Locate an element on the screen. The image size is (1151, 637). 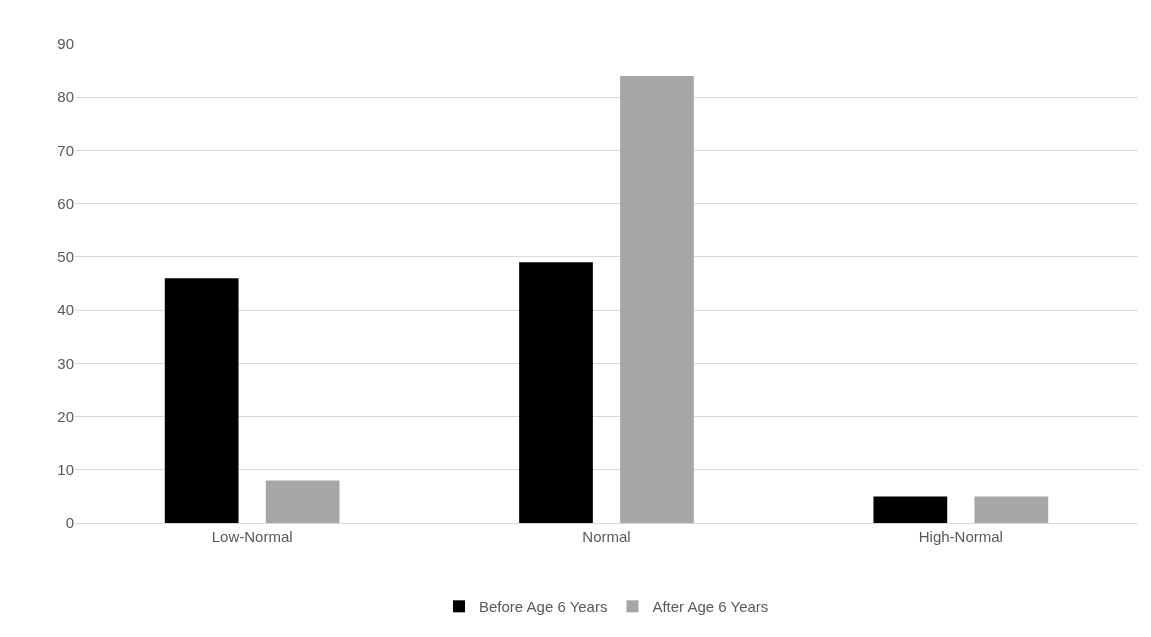
x-tick-label: Normal is located at coordinates (606, 536).